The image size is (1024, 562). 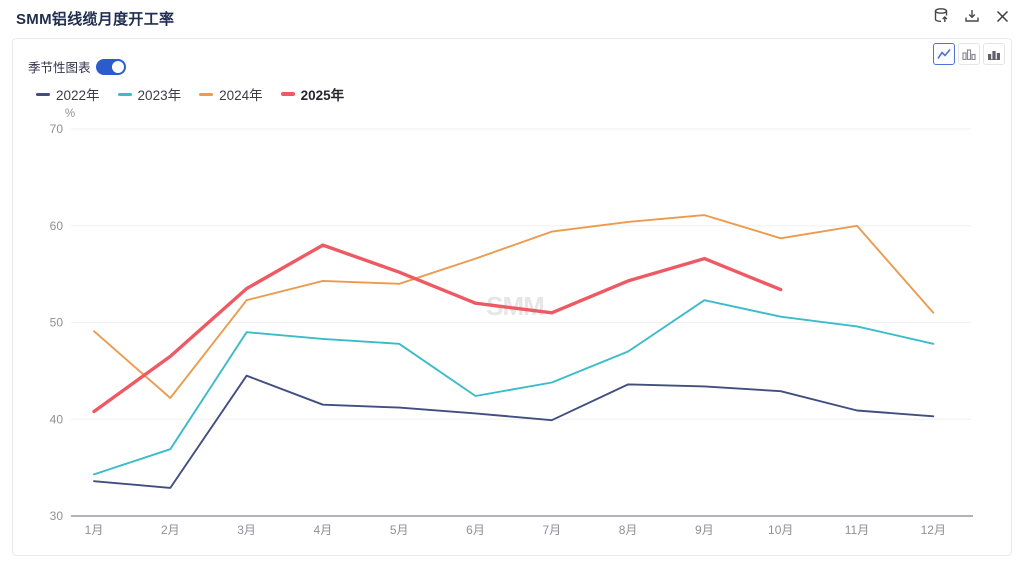 I want to click on legend-label: 2024年, so click(x=241, y=95).